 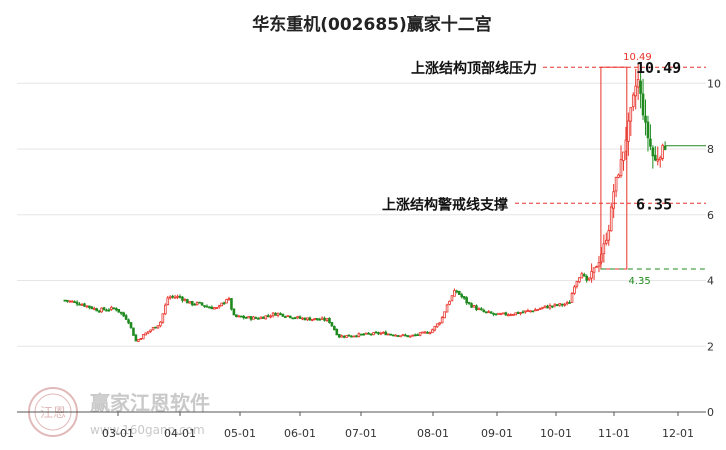 What do you see at coordinates (474, 68) in the screenshot?
I see `resistance-label: 上涨结构顶部线压力` at bounding box center [474, 68].